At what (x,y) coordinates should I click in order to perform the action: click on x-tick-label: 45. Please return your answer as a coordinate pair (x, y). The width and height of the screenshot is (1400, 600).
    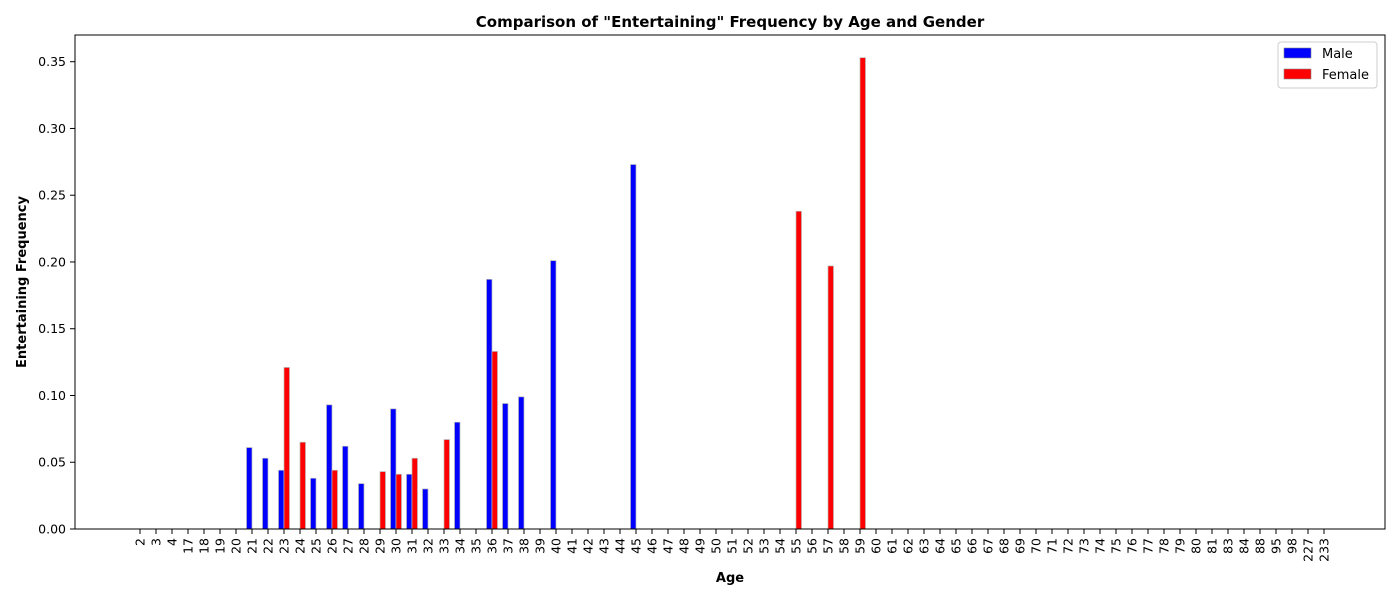
    Looking at the image, I should click on (636, 546).